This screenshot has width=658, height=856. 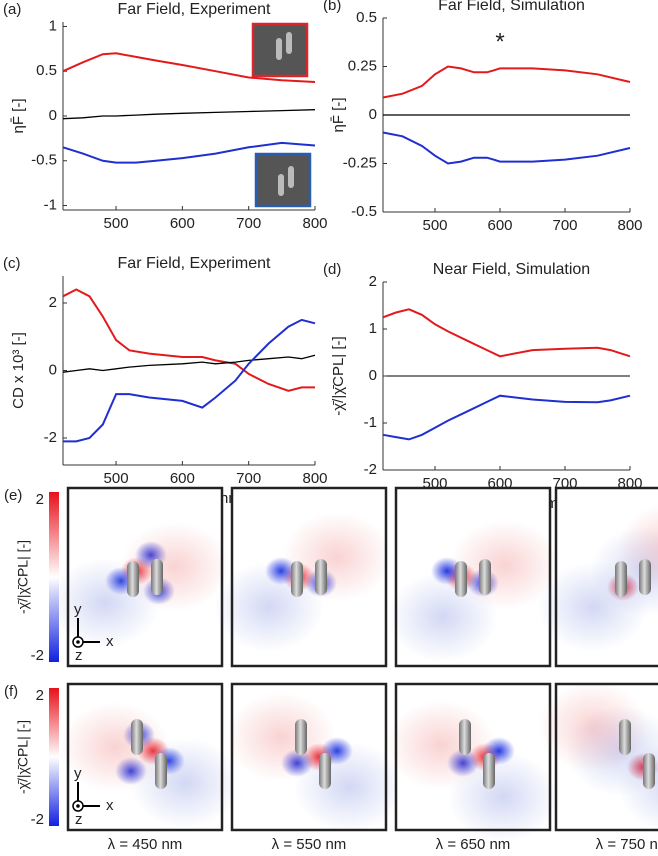 I want to click on wavelength-label: λ = 750 nm, so click(x=627, y=844).